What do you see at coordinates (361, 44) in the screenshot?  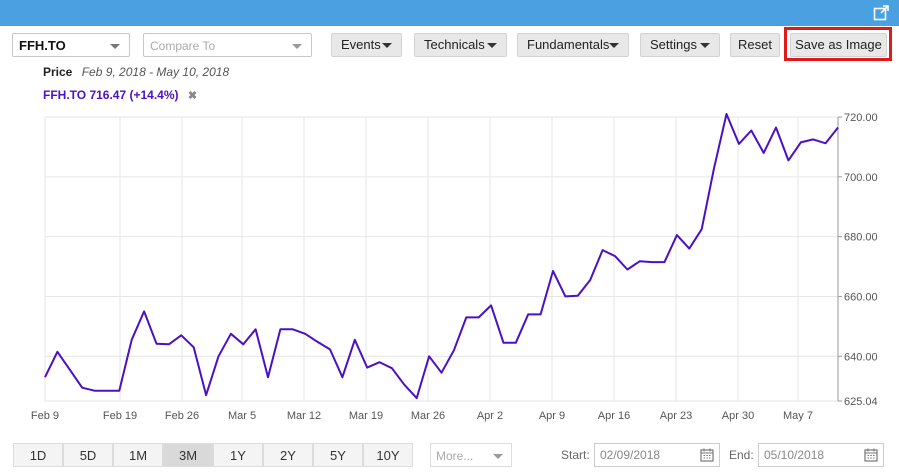 I see `events-label: Events` at bounding box center [361, 44].